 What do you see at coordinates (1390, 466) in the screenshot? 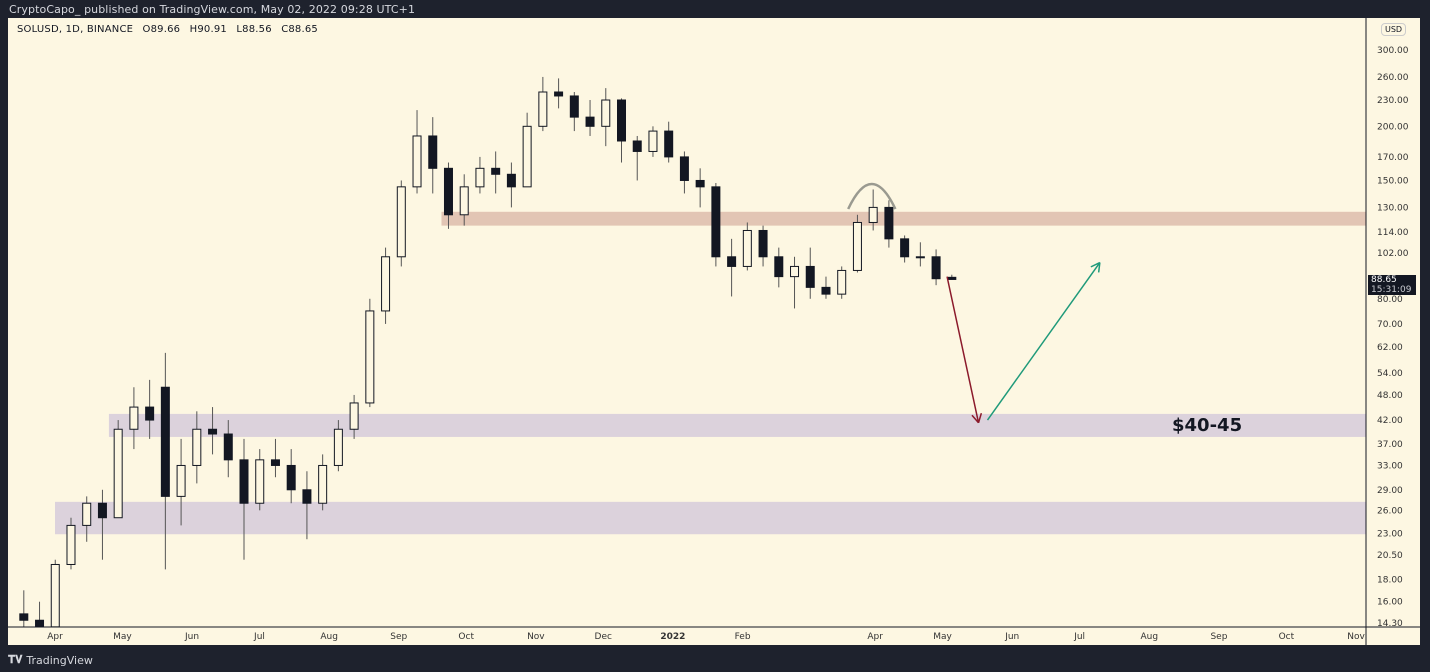
I see `price-tick-label: 33.00` at bounding box center [1390, 466].